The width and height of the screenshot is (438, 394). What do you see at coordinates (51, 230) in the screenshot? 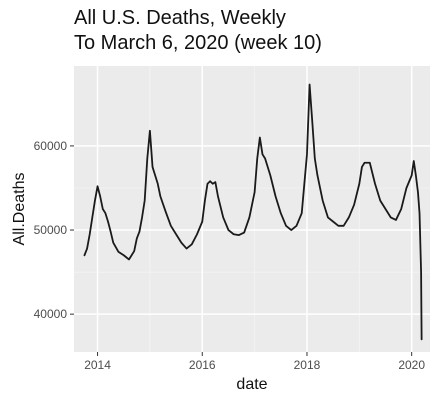
I see `y-tick-label: 50000` at bounding box center [51, 230].